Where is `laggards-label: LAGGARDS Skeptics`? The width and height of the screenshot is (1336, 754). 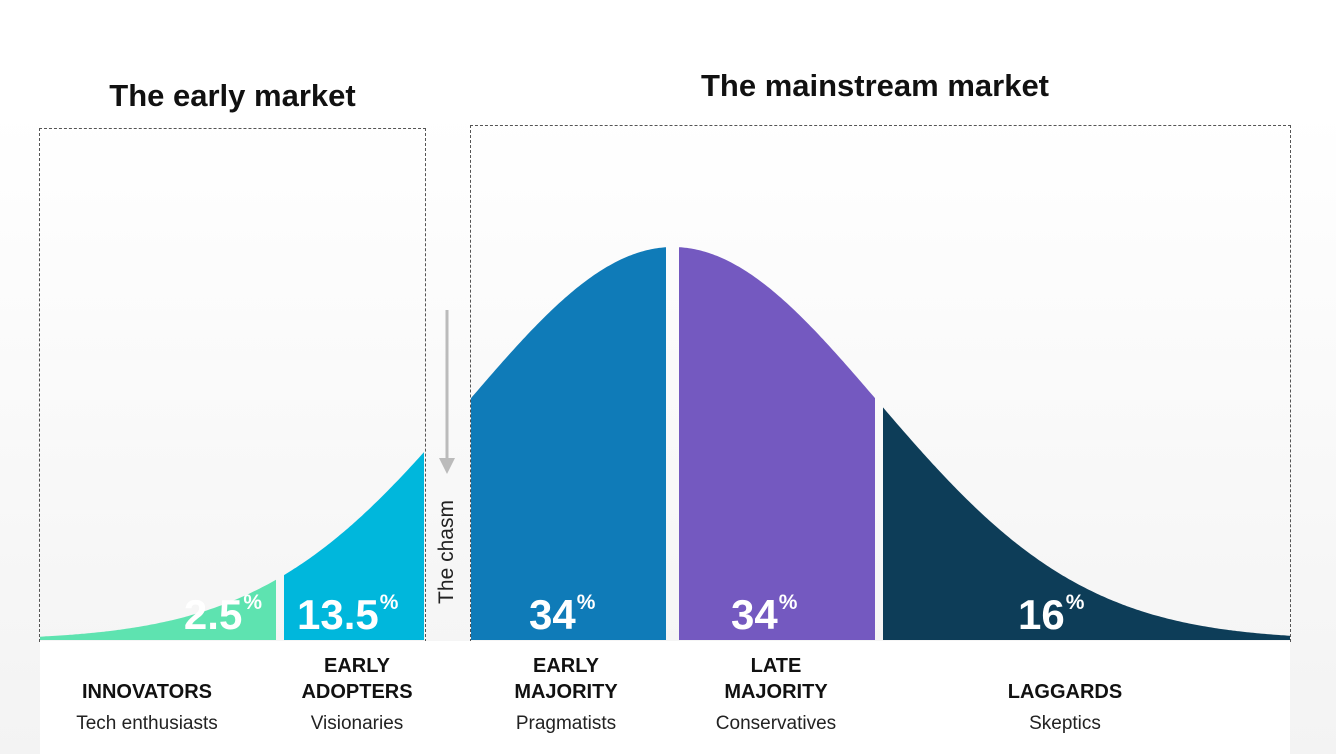
laggards-label: LAGGARDS Skeptics is located at coordinates (1065, 695).